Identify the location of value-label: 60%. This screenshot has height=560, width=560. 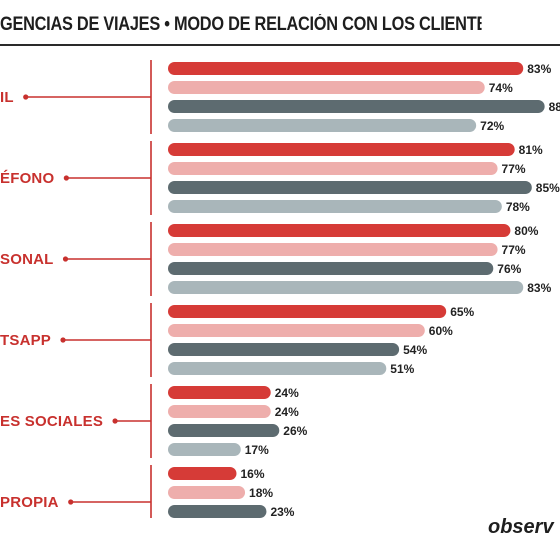
(441, 331).